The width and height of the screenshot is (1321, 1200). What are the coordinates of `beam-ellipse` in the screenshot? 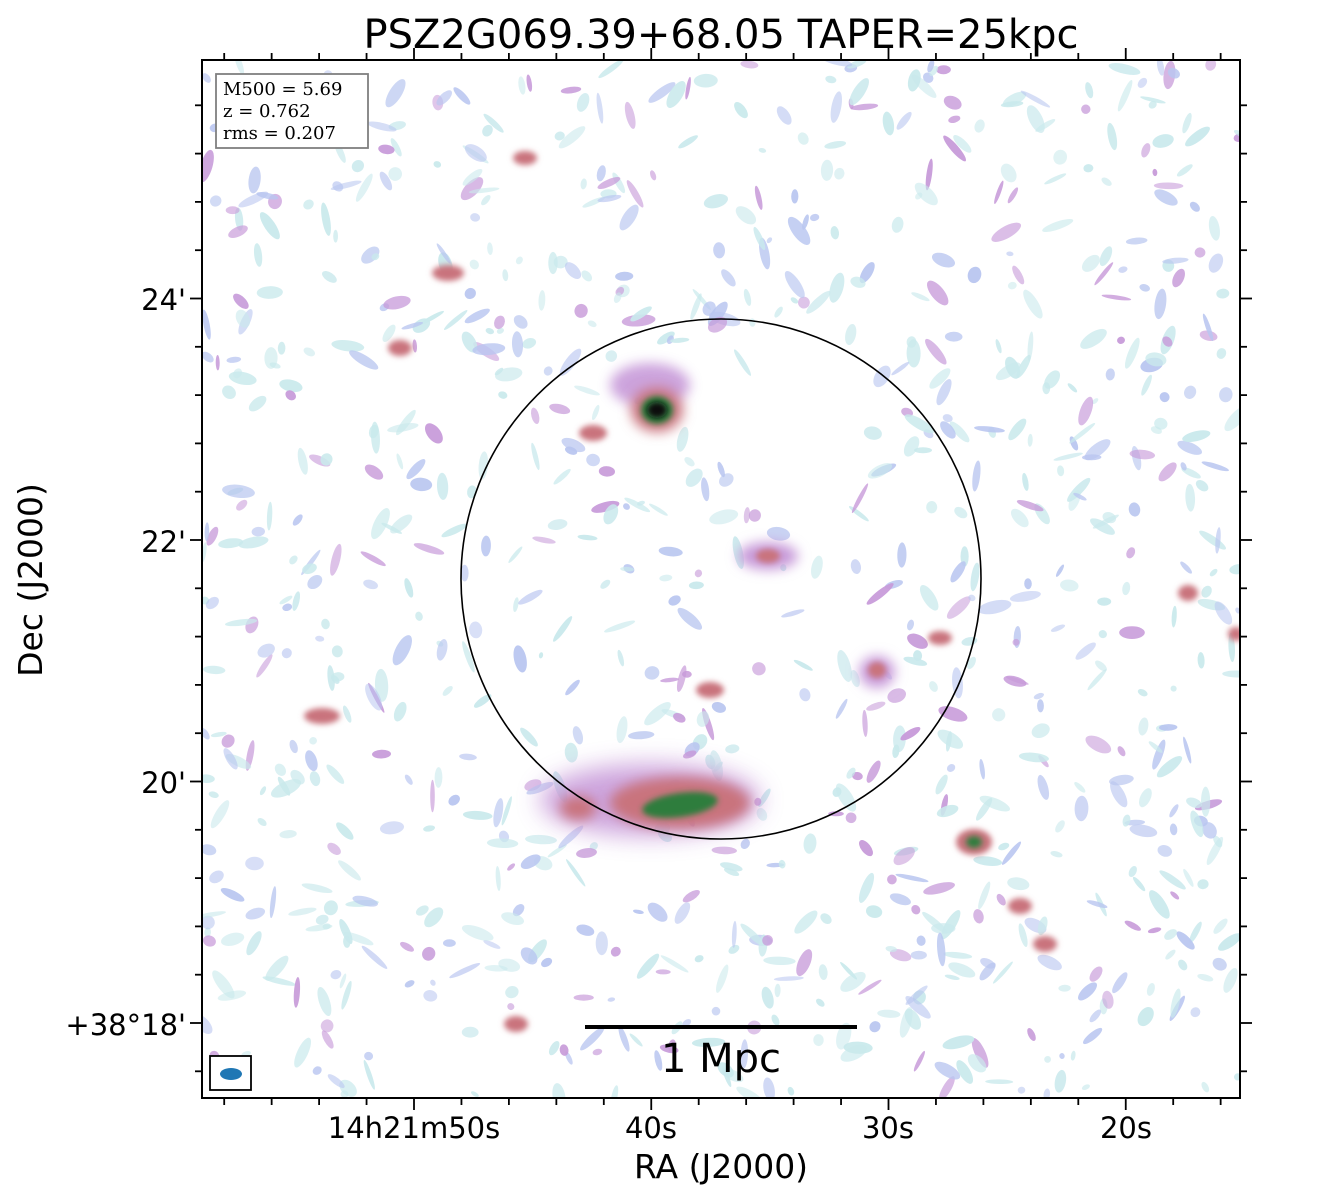 It's located at (231, 1074).